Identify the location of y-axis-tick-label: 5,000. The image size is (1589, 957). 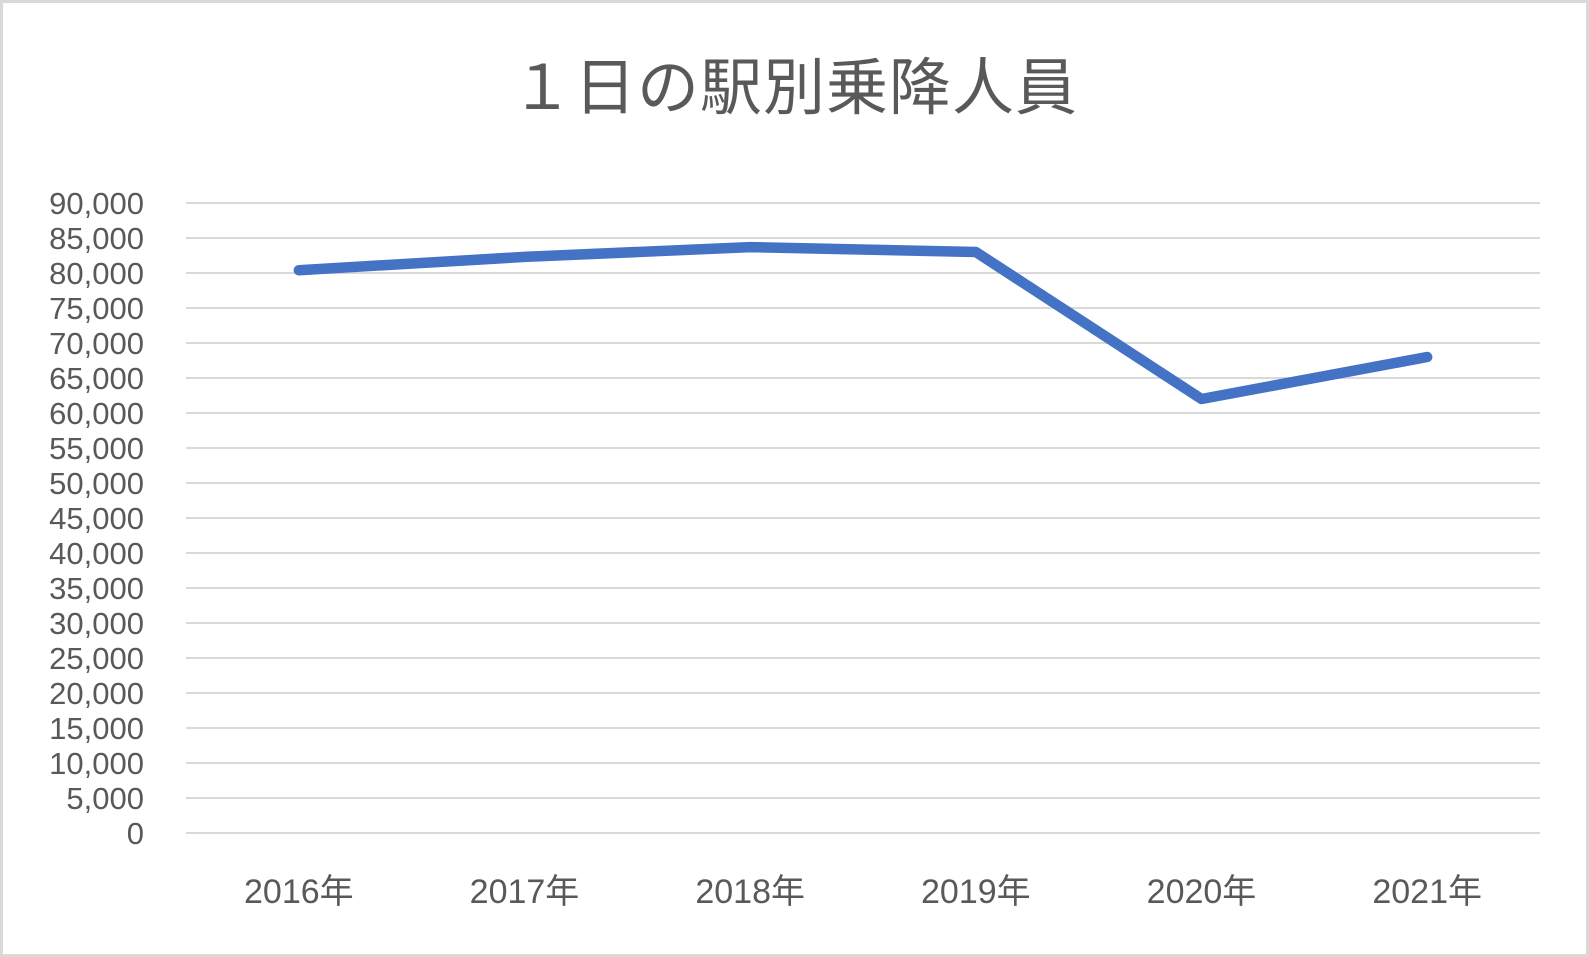
(105, 798).